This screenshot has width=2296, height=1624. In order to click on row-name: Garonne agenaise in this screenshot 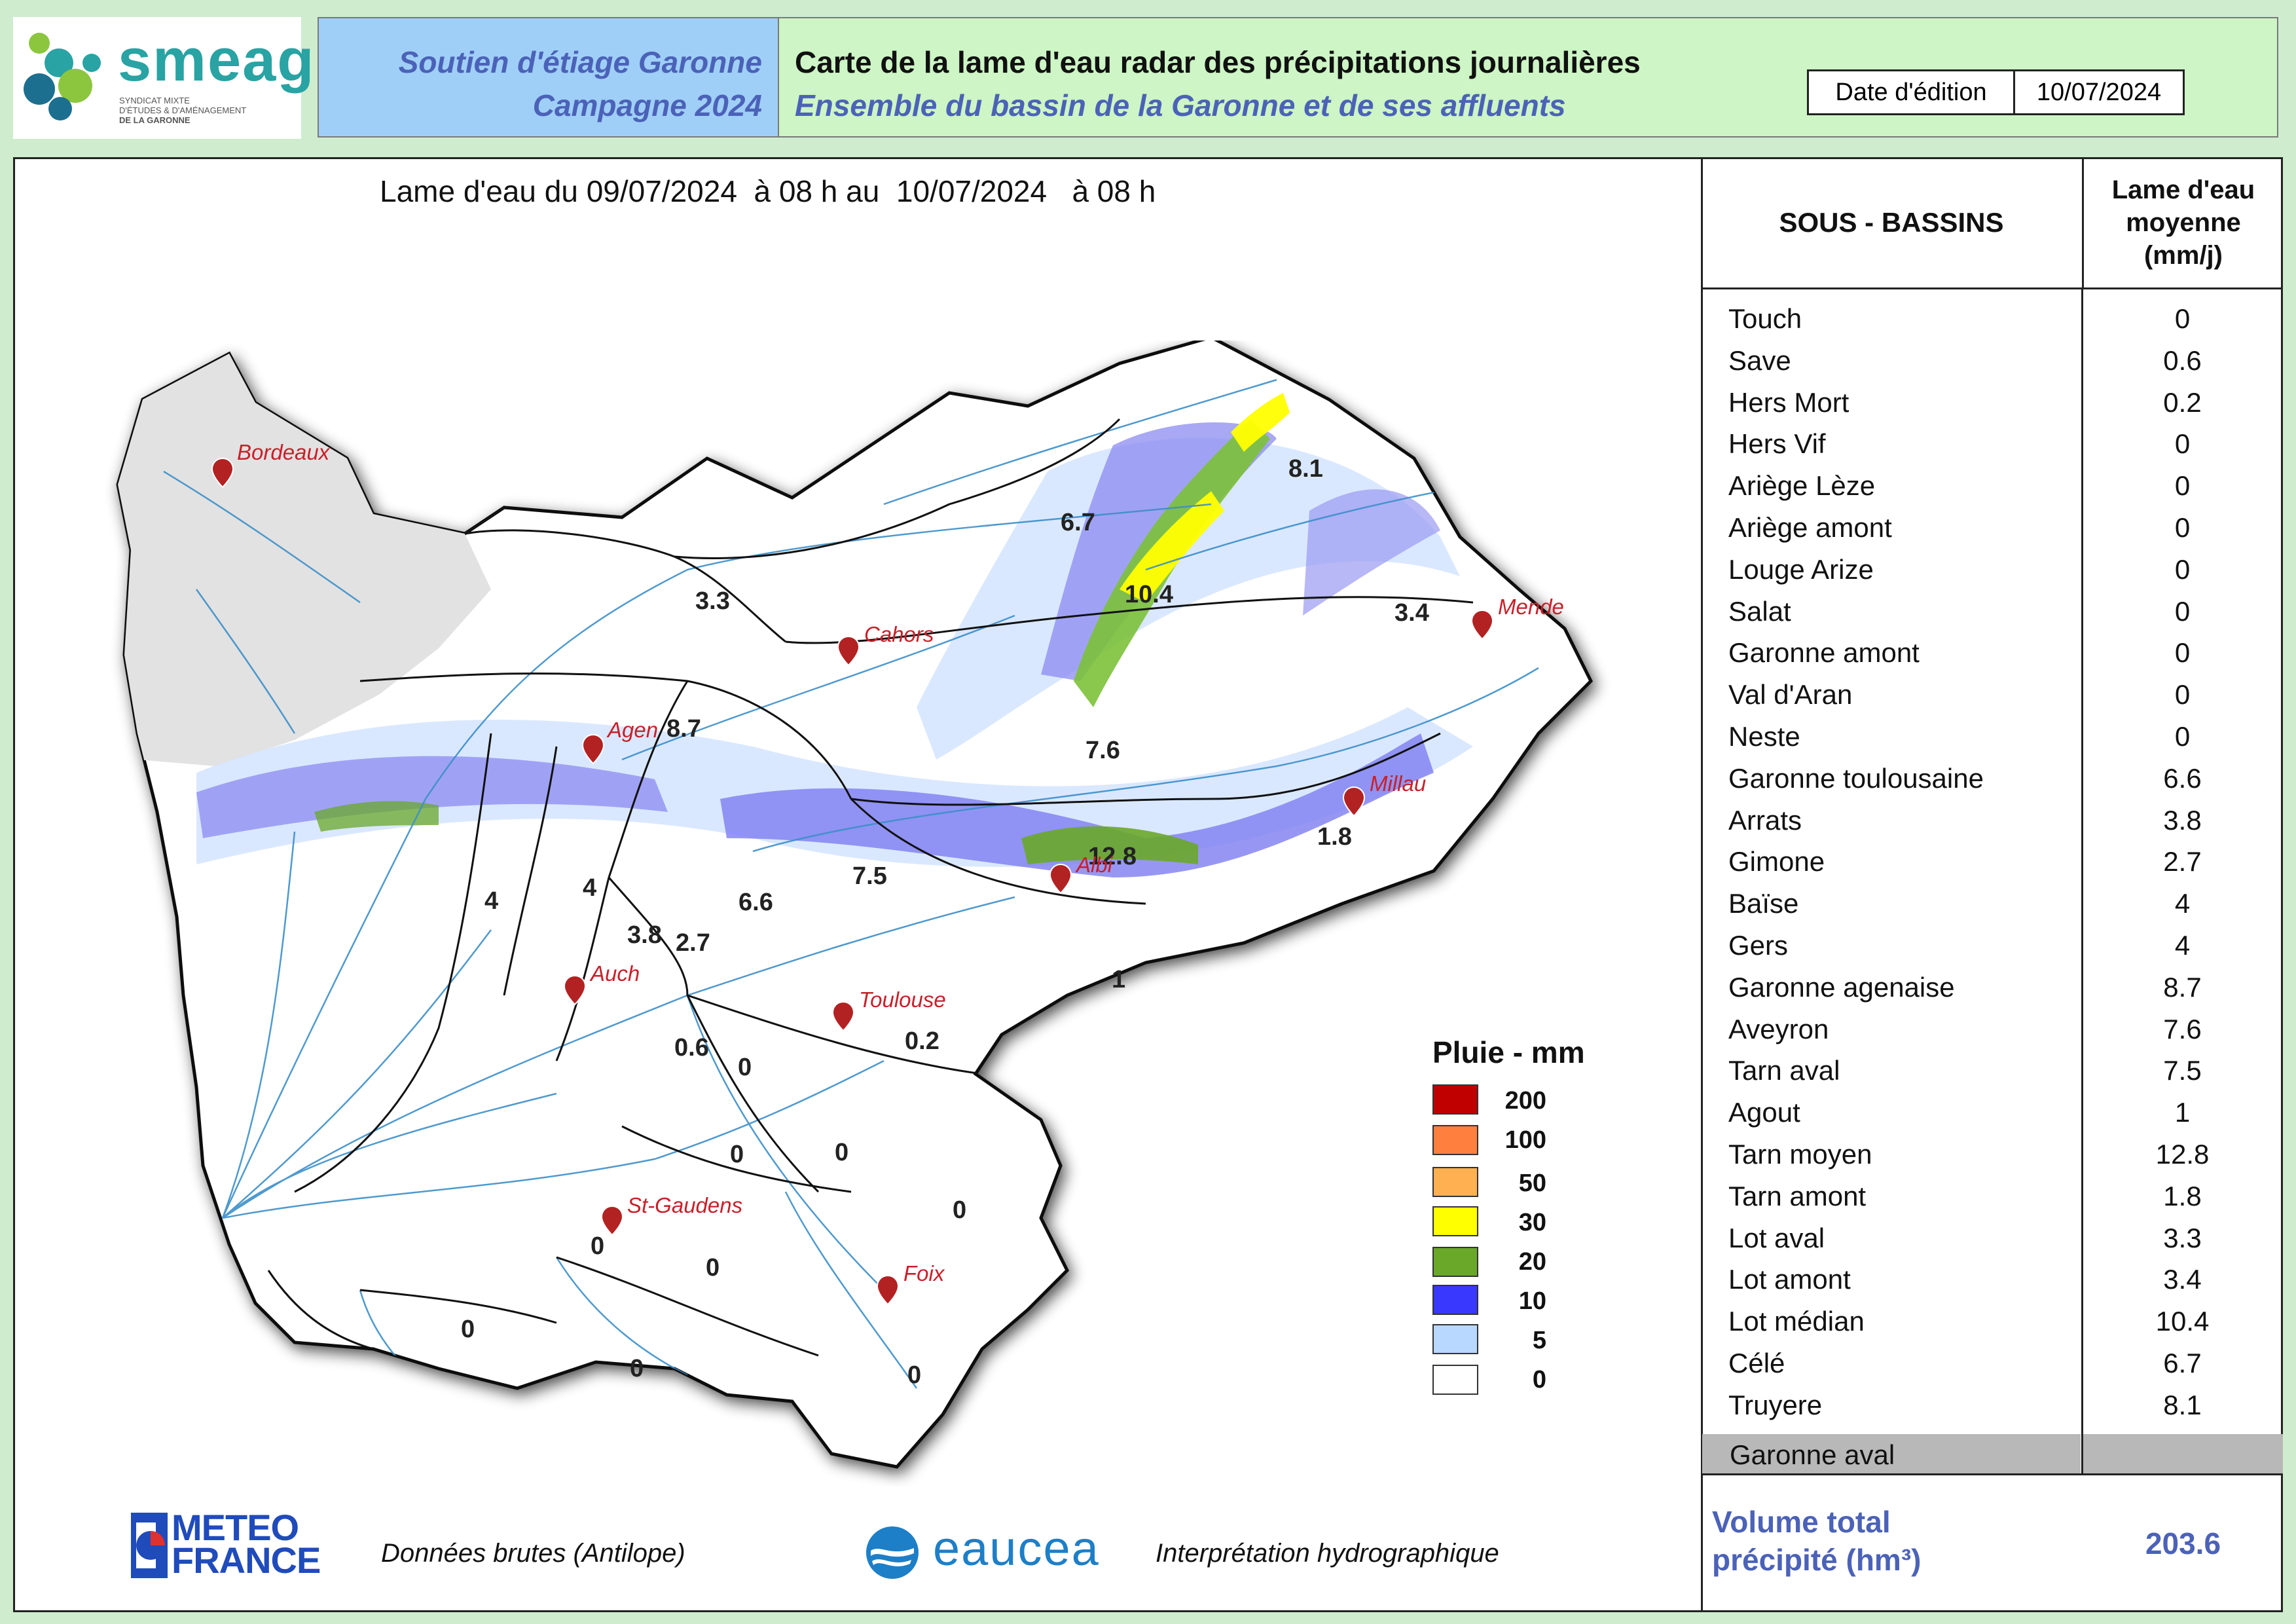, I will do `click(1841, 987)`.